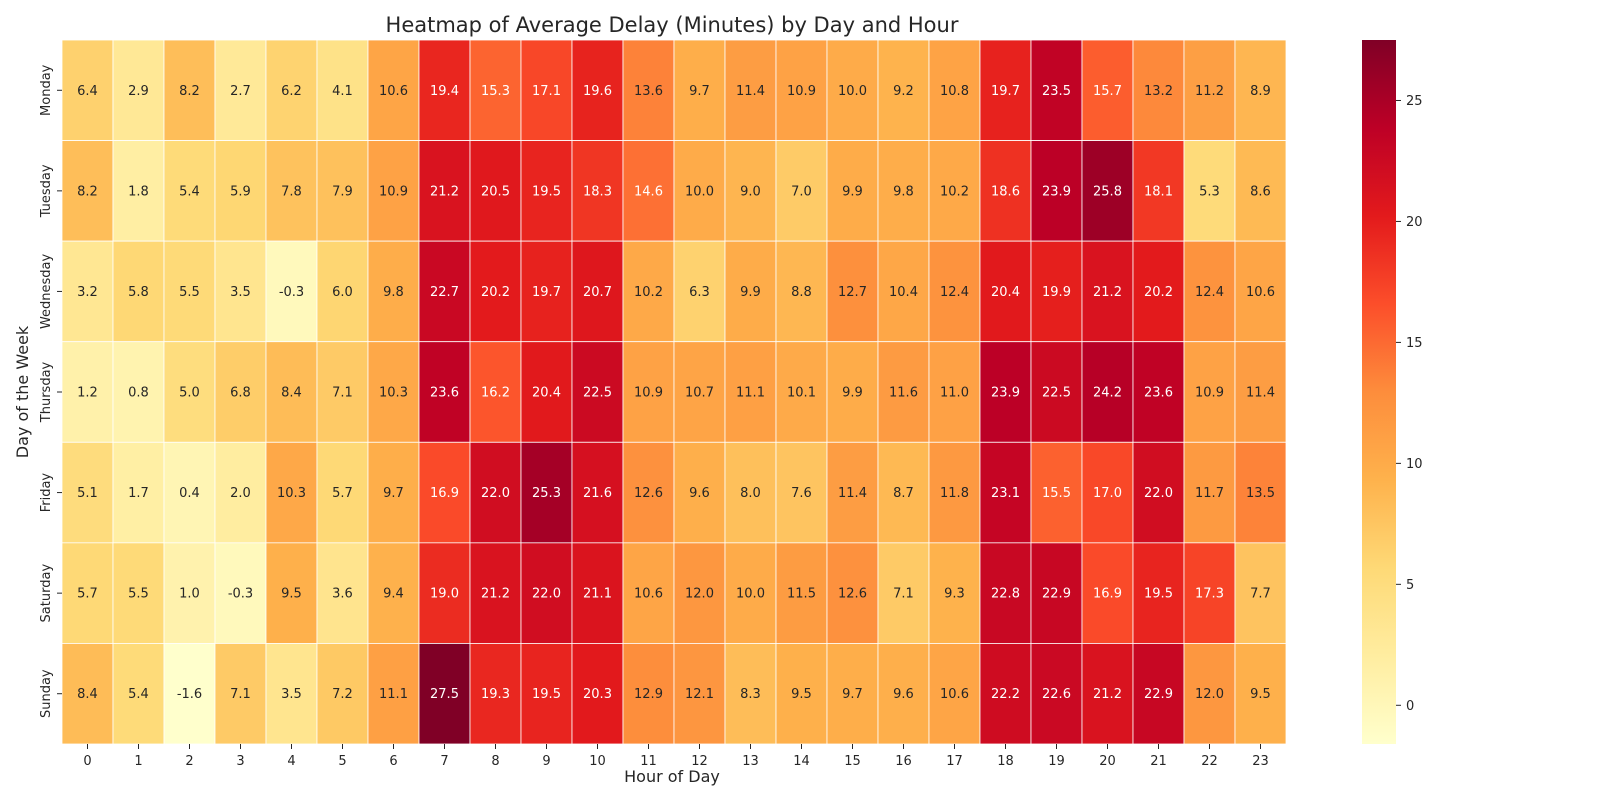 This screenshot has height=800, width=1600. I want to click on cell-value-label: 10.8, so click(954, 91).